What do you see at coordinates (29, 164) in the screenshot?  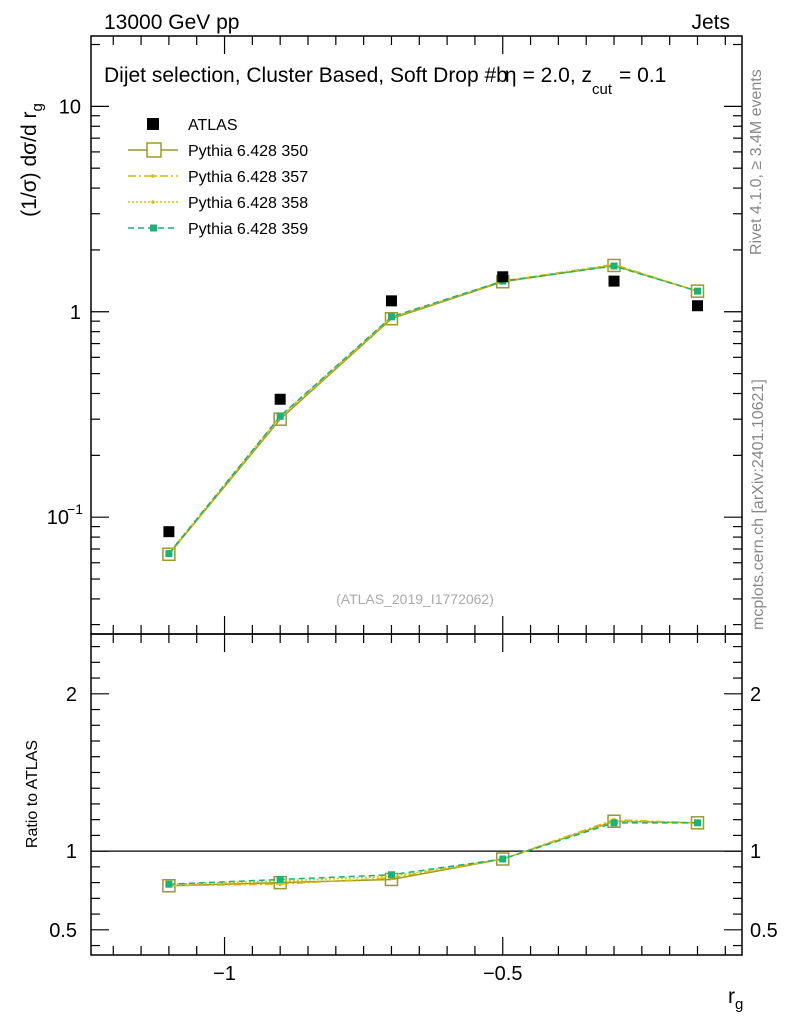 I see `main-y-axis-label-main: (1/σ) dσ/d r` at bounding box center [29, 164].